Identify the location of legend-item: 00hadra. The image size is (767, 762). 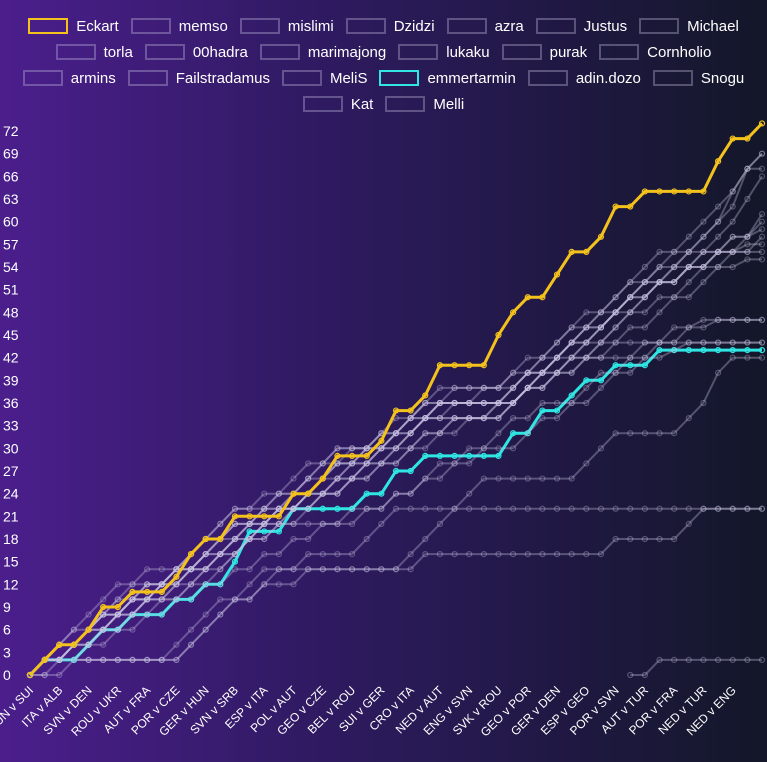
(196, 52).